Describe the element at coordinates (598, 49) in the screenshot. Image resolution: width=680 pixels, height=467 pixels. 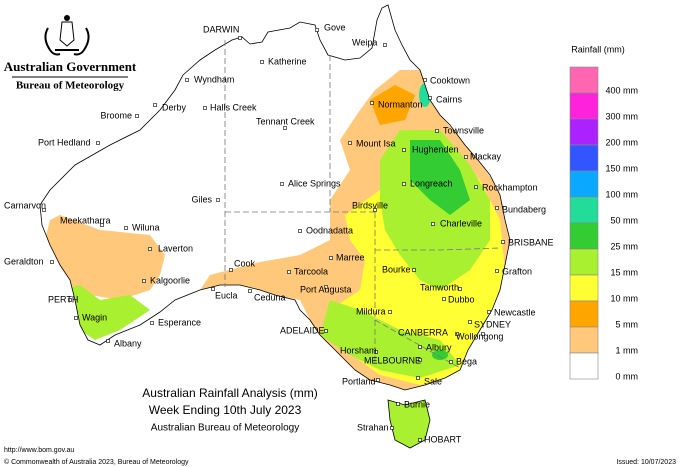
I see `legend-title: Rainfall (mm)` at that location.